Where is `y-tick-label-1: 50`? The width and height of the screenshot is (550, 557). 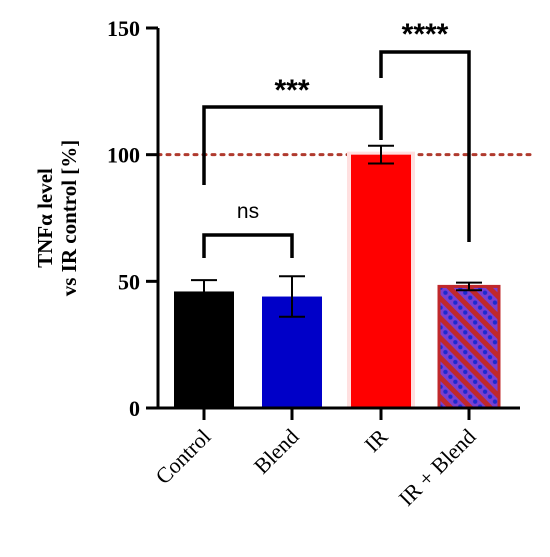
y-tick-label-1: 50 is located at coordinates (129, 281).